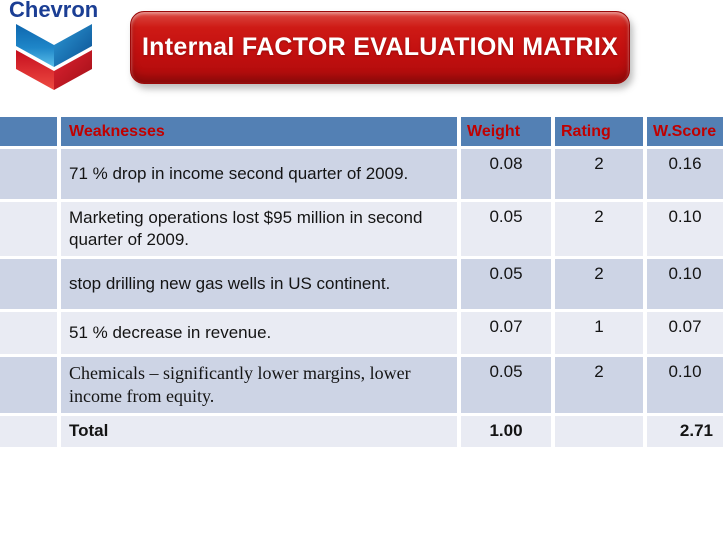 The height and width of the screenshot is (546, 728). I want to click on chevron-mark-red-icon, so click(54, 70).